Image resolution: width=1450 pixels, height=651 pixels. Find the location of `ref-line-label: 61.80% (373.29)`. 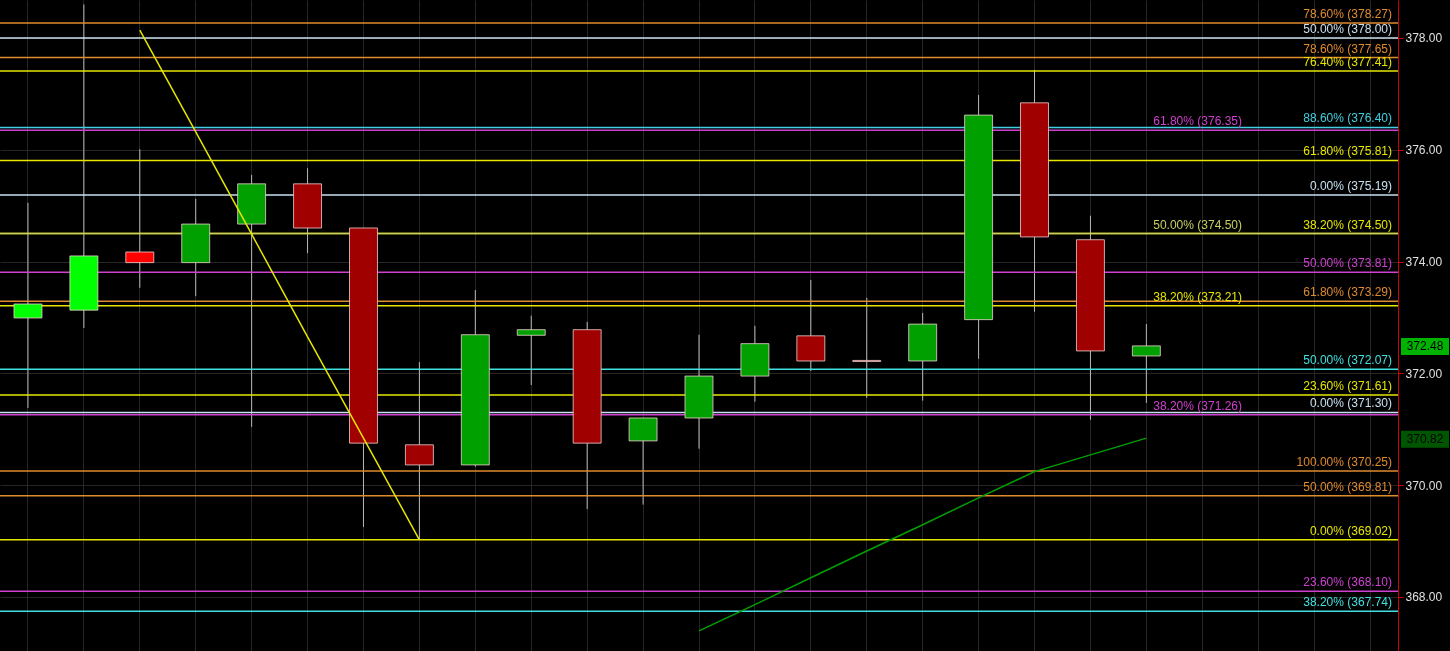

ref-line-label: 61.80% (373.29) is located at coordinates (1347, 292).